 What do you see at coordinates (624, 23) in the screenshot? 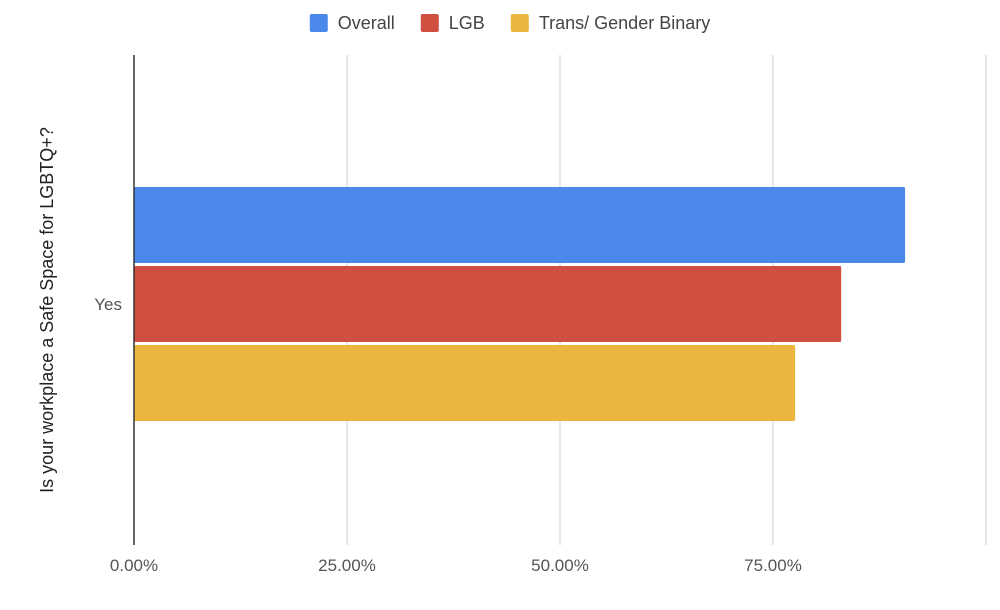
I see `legend-label-trans-gender-binary: Trans/ Gender Binary` at bounding box center [624, 23].